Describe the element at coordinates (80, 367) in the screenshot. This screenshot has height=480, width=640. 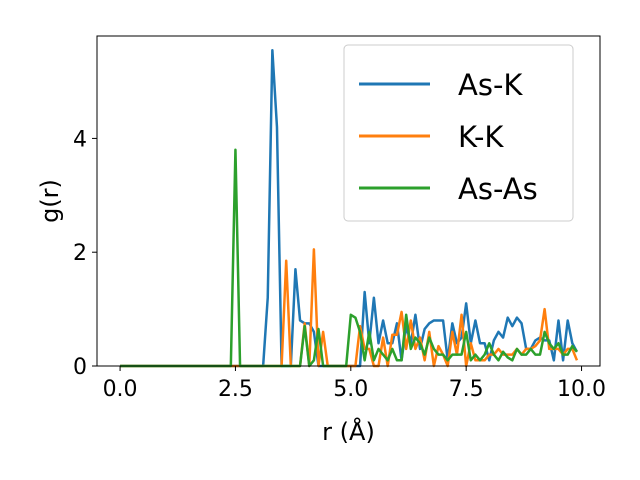
I see `y-tick-label: 0` at that location.